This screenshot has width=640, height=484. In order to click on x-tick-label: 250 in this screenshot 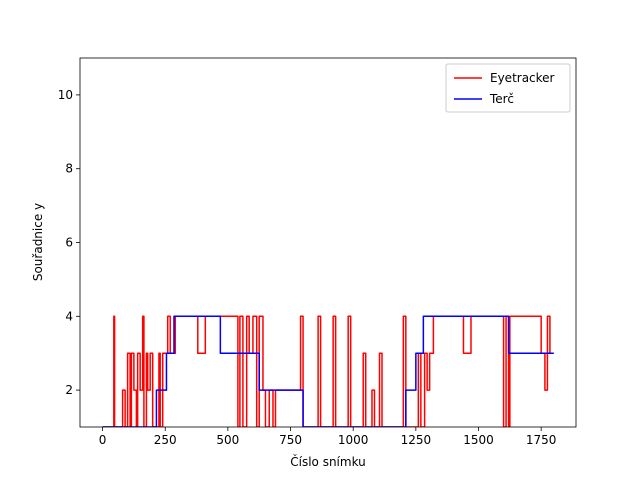, I will do `click(165, 440)`.